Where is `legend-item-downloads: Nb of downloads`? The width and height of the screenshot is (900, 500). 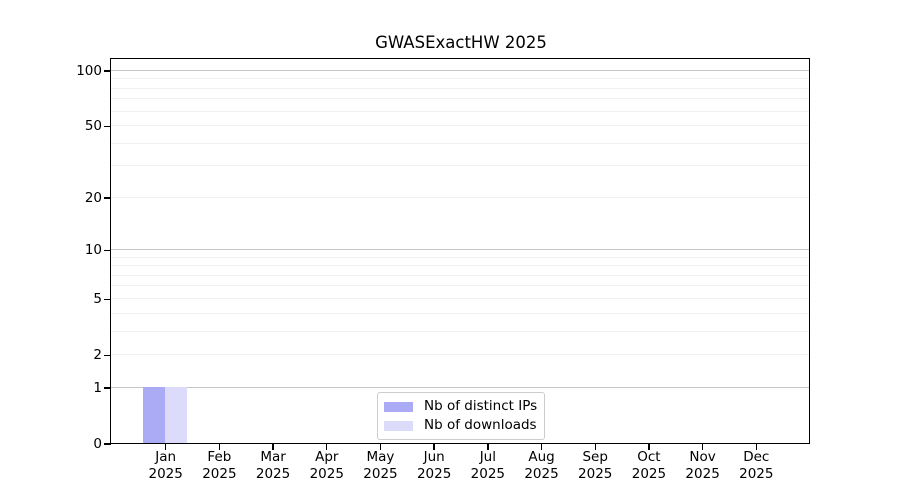
legend-item-downloads: Nb of downloads is located at coordinates (460, 425).